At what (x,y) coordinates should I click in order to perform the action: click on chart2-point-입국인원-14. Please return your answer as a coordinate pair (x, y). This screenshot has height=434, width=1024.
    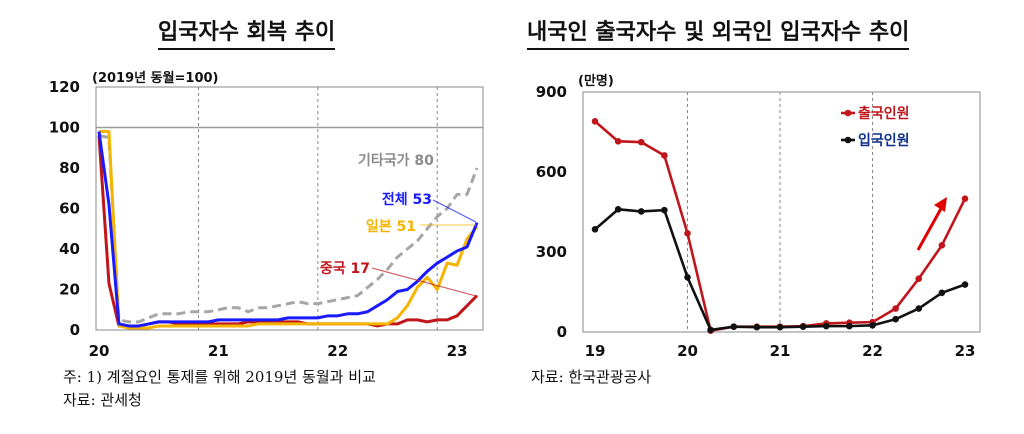
    Looking at the image, I should click on (919, 308).